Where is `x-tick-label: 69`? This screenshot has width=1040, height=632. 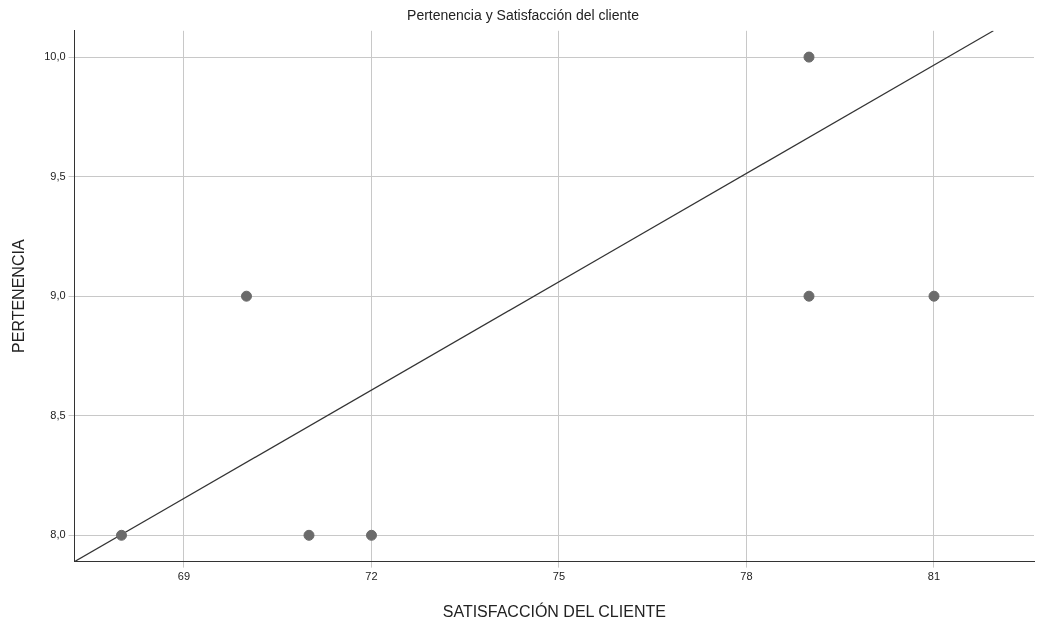
x-tick-label: 69 is located at coordinates (184, 576).